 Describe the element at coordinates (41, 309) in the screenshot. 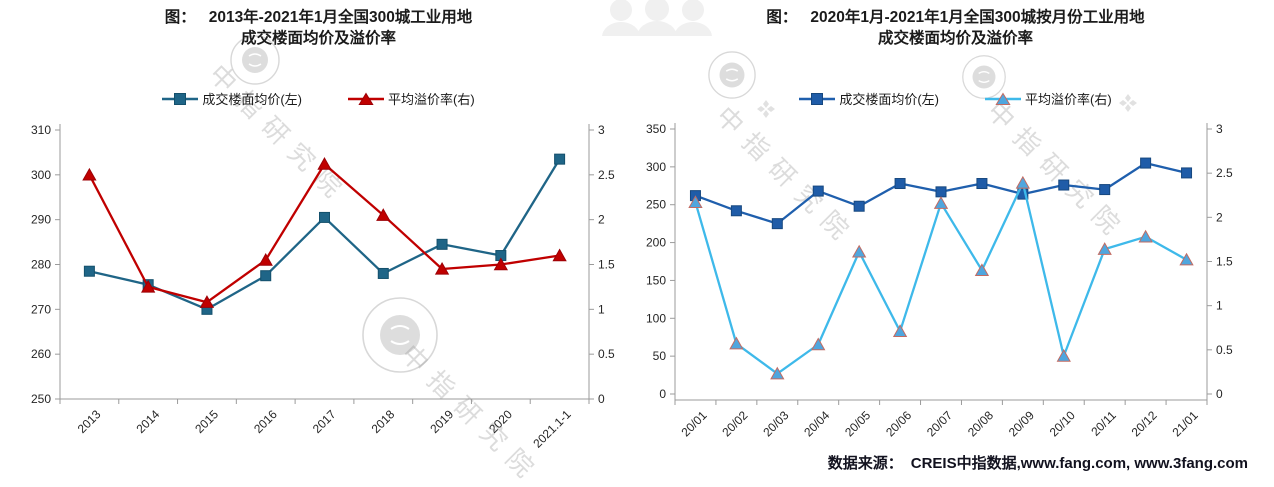

I see `svg-text: 270` at that location.